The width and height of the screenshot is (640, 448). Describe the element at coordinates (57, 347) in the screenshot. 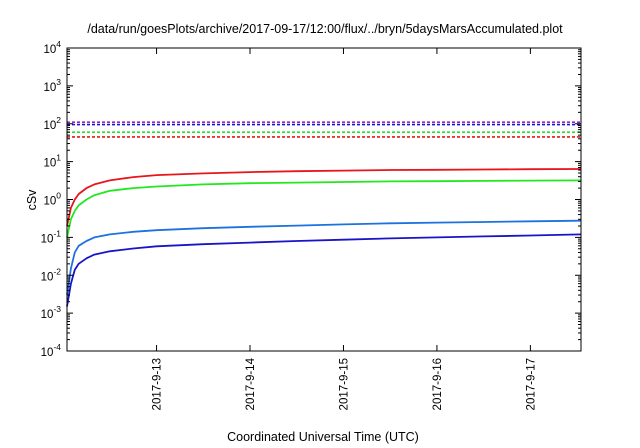

I see `y-tick-label-exp: -4` at that location.